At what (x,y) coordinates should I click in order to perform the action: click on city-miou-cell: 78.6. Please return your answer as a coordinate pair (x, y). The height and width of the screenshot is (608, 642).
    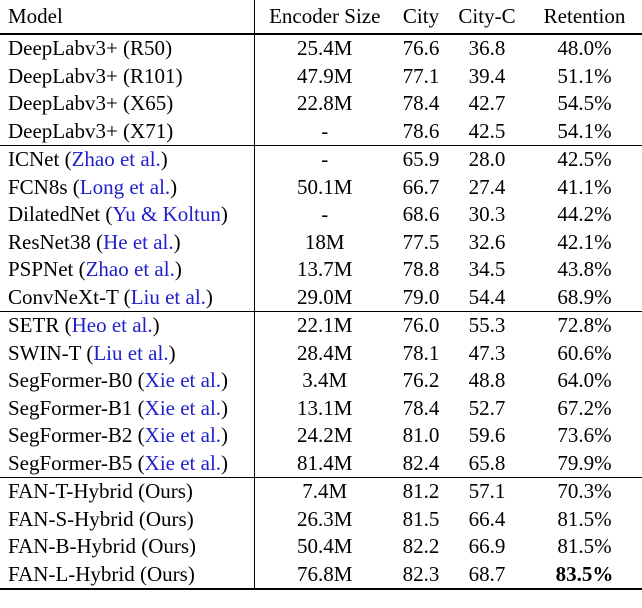
    Looking at the image, I should click on (421, 130).